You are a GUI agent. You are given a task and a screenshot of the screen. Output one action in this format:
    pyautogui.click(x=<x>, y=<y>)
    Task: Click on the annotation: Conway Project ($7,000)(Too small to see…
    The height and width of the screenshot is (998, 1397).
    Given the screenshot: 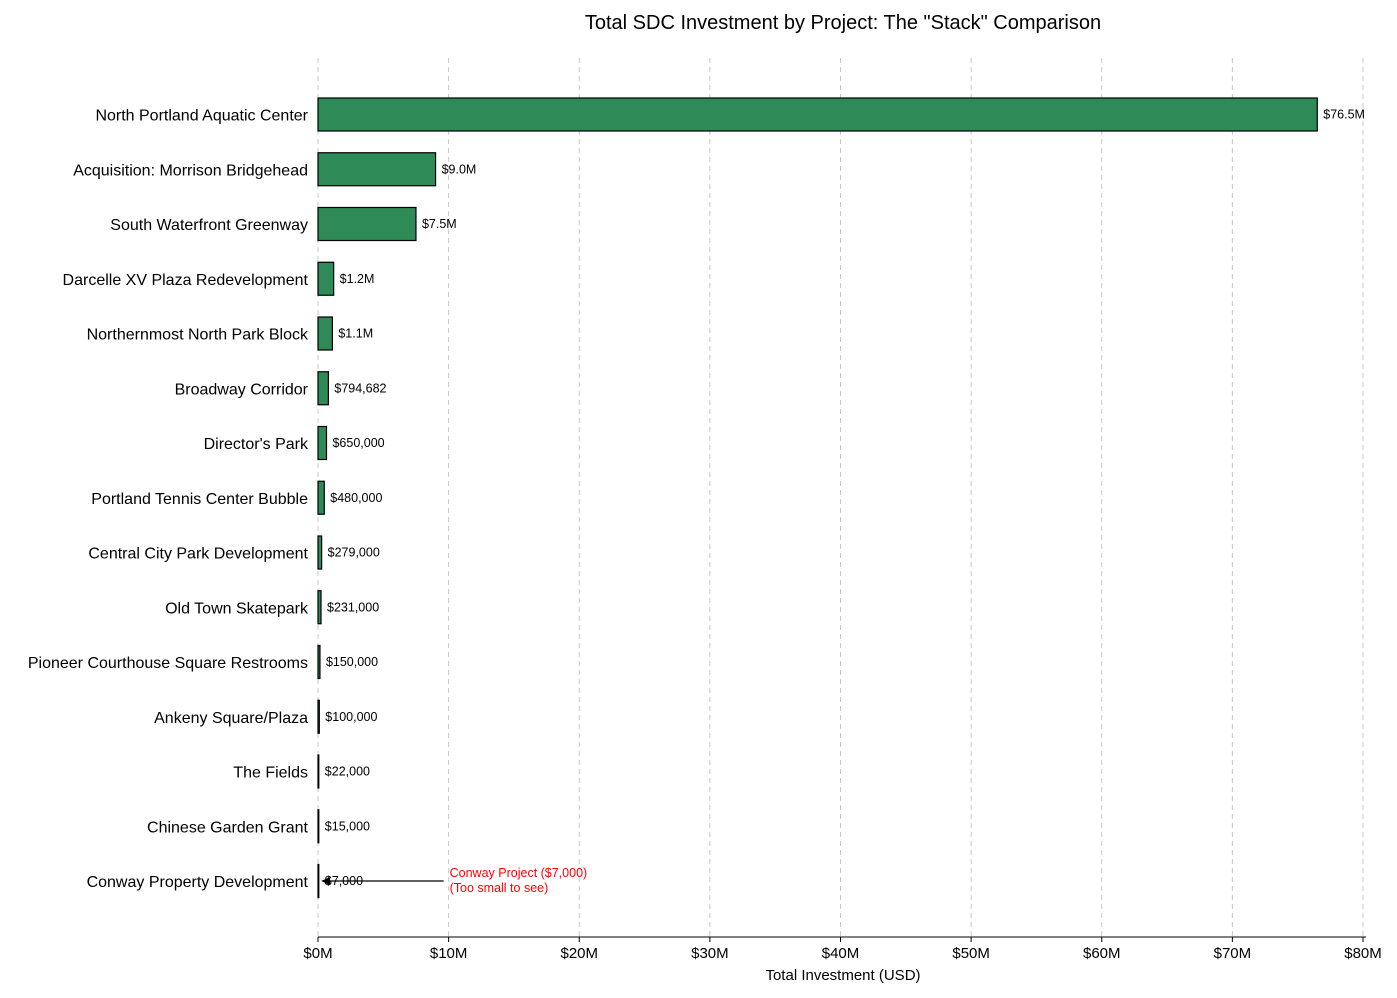 What is the action you would take?
    pyautogui.click(x=454, y=880)
    